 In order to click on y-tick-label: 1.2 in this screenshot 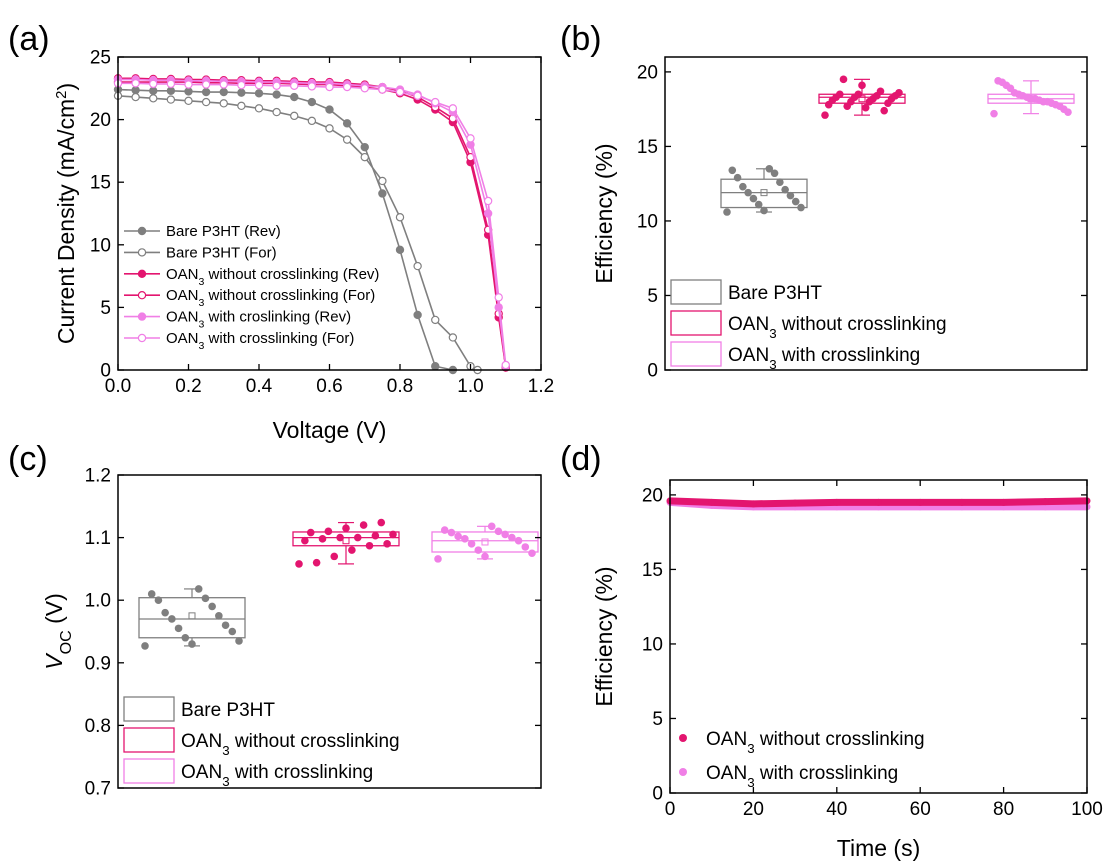, I will do `click(98, 476)`.